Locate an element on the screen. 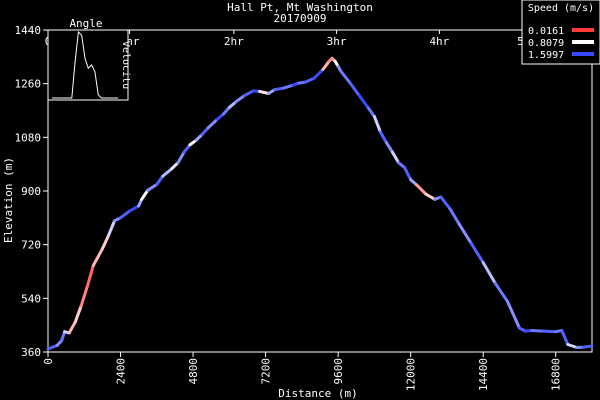  legend-label: 1.5997 is located at coordinates (546, 55).